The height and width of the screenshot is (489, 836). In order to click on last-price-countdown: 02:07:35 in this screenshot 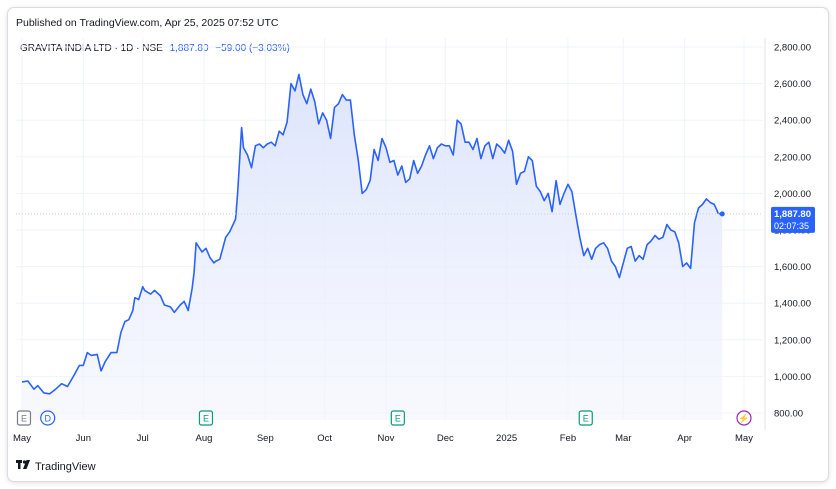, I will do `click(791, 226)`.